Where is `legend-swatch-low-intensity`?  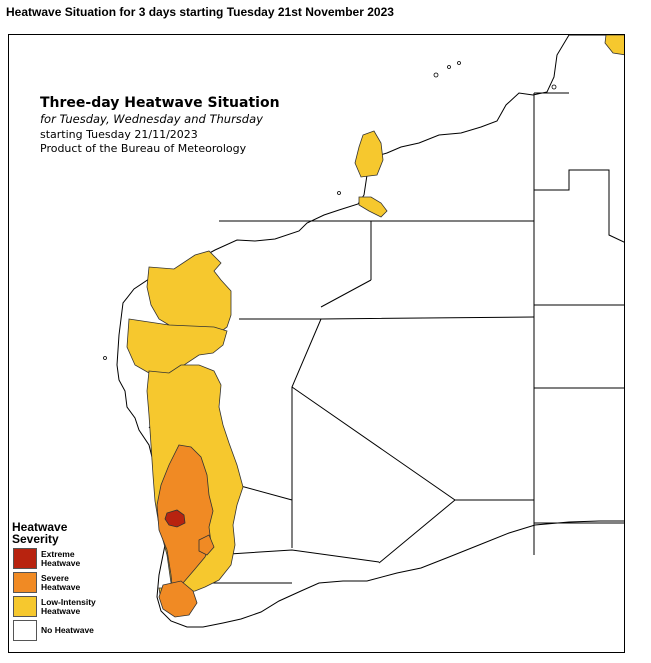
legend-swatch-low-intensity is located at coordinates (25, 606).